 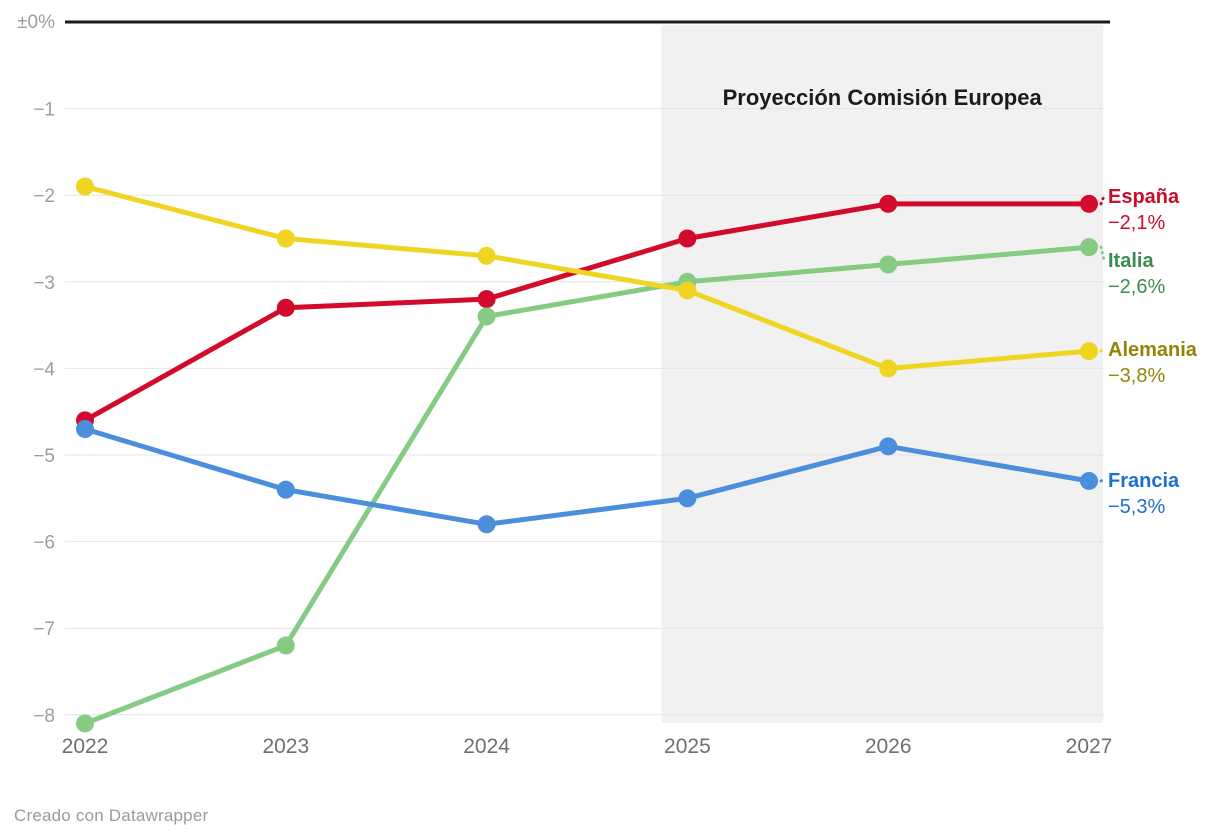 I want to click on data-point-francia-2022, so click(x=85, y=429).